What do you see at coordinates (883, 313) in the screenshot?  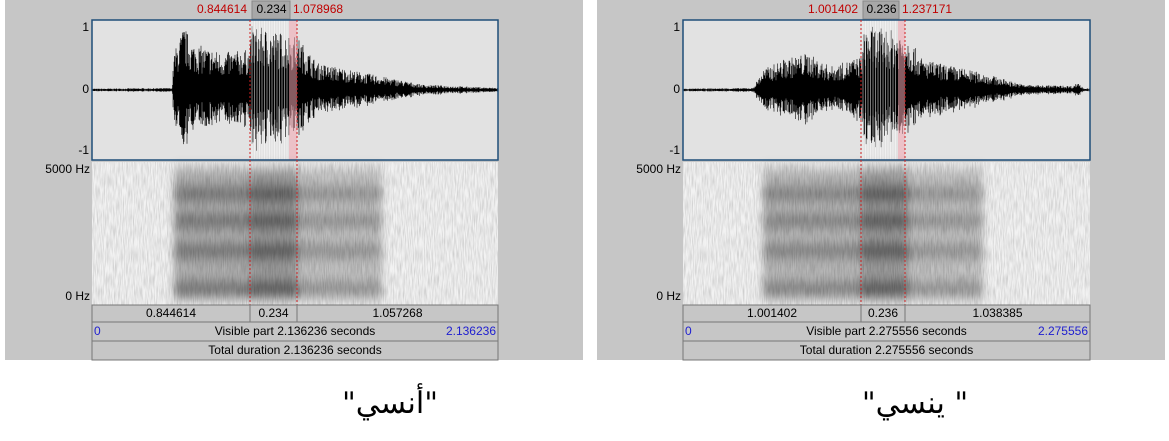 I see `segment-label: 0.236` at bounding box center [883, 313].